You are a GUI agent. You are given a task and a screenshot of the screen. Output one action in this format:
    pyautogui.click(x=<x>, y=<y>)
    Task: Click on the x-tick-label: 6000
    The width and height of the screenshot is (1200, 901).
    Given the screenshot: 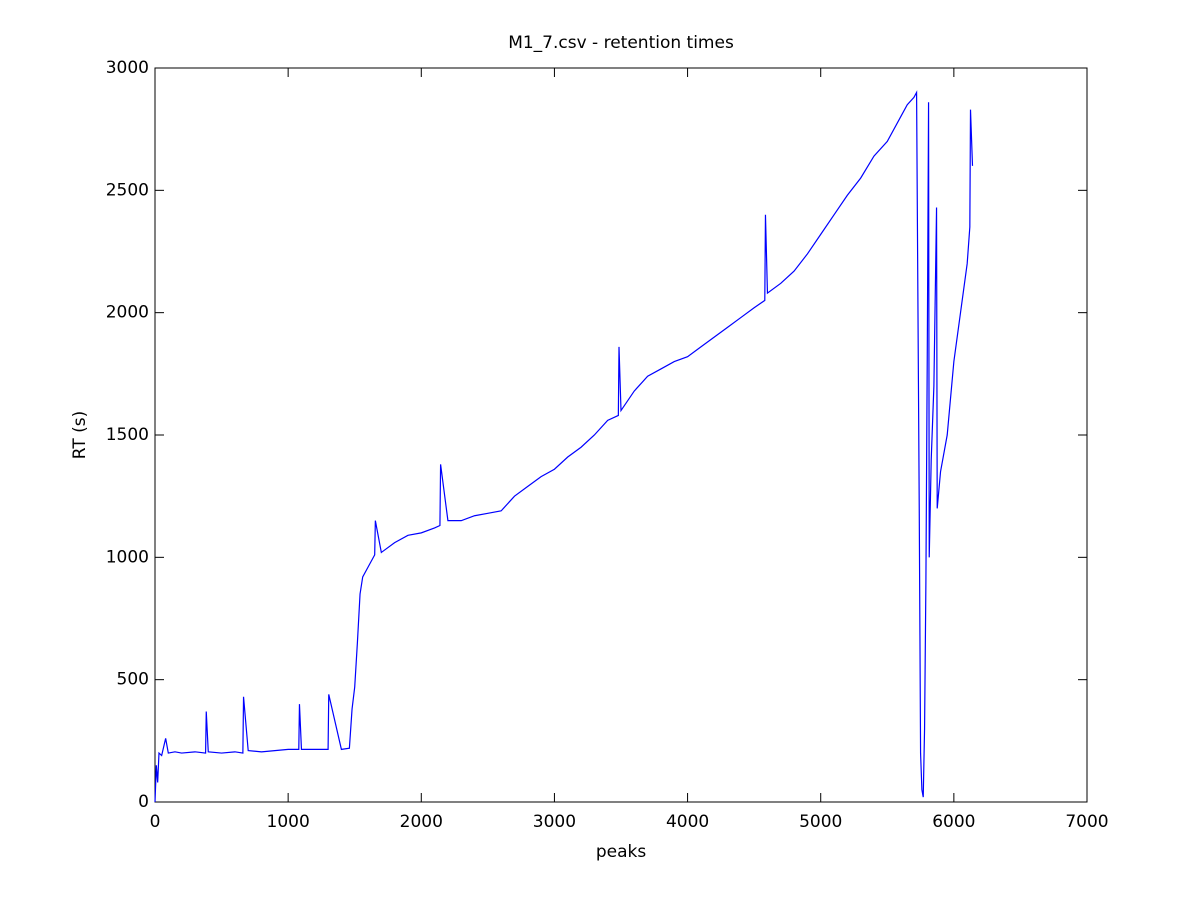 What is the action you would take?
    pyautogui.click(x=953, y=822)
    